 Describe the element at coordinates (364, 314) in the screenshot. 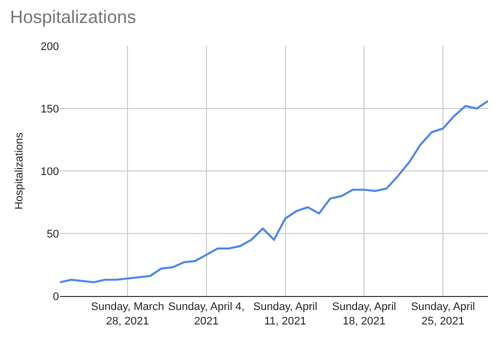

I see `x-tick-label: Sunday, April 18, 2021` at that location.